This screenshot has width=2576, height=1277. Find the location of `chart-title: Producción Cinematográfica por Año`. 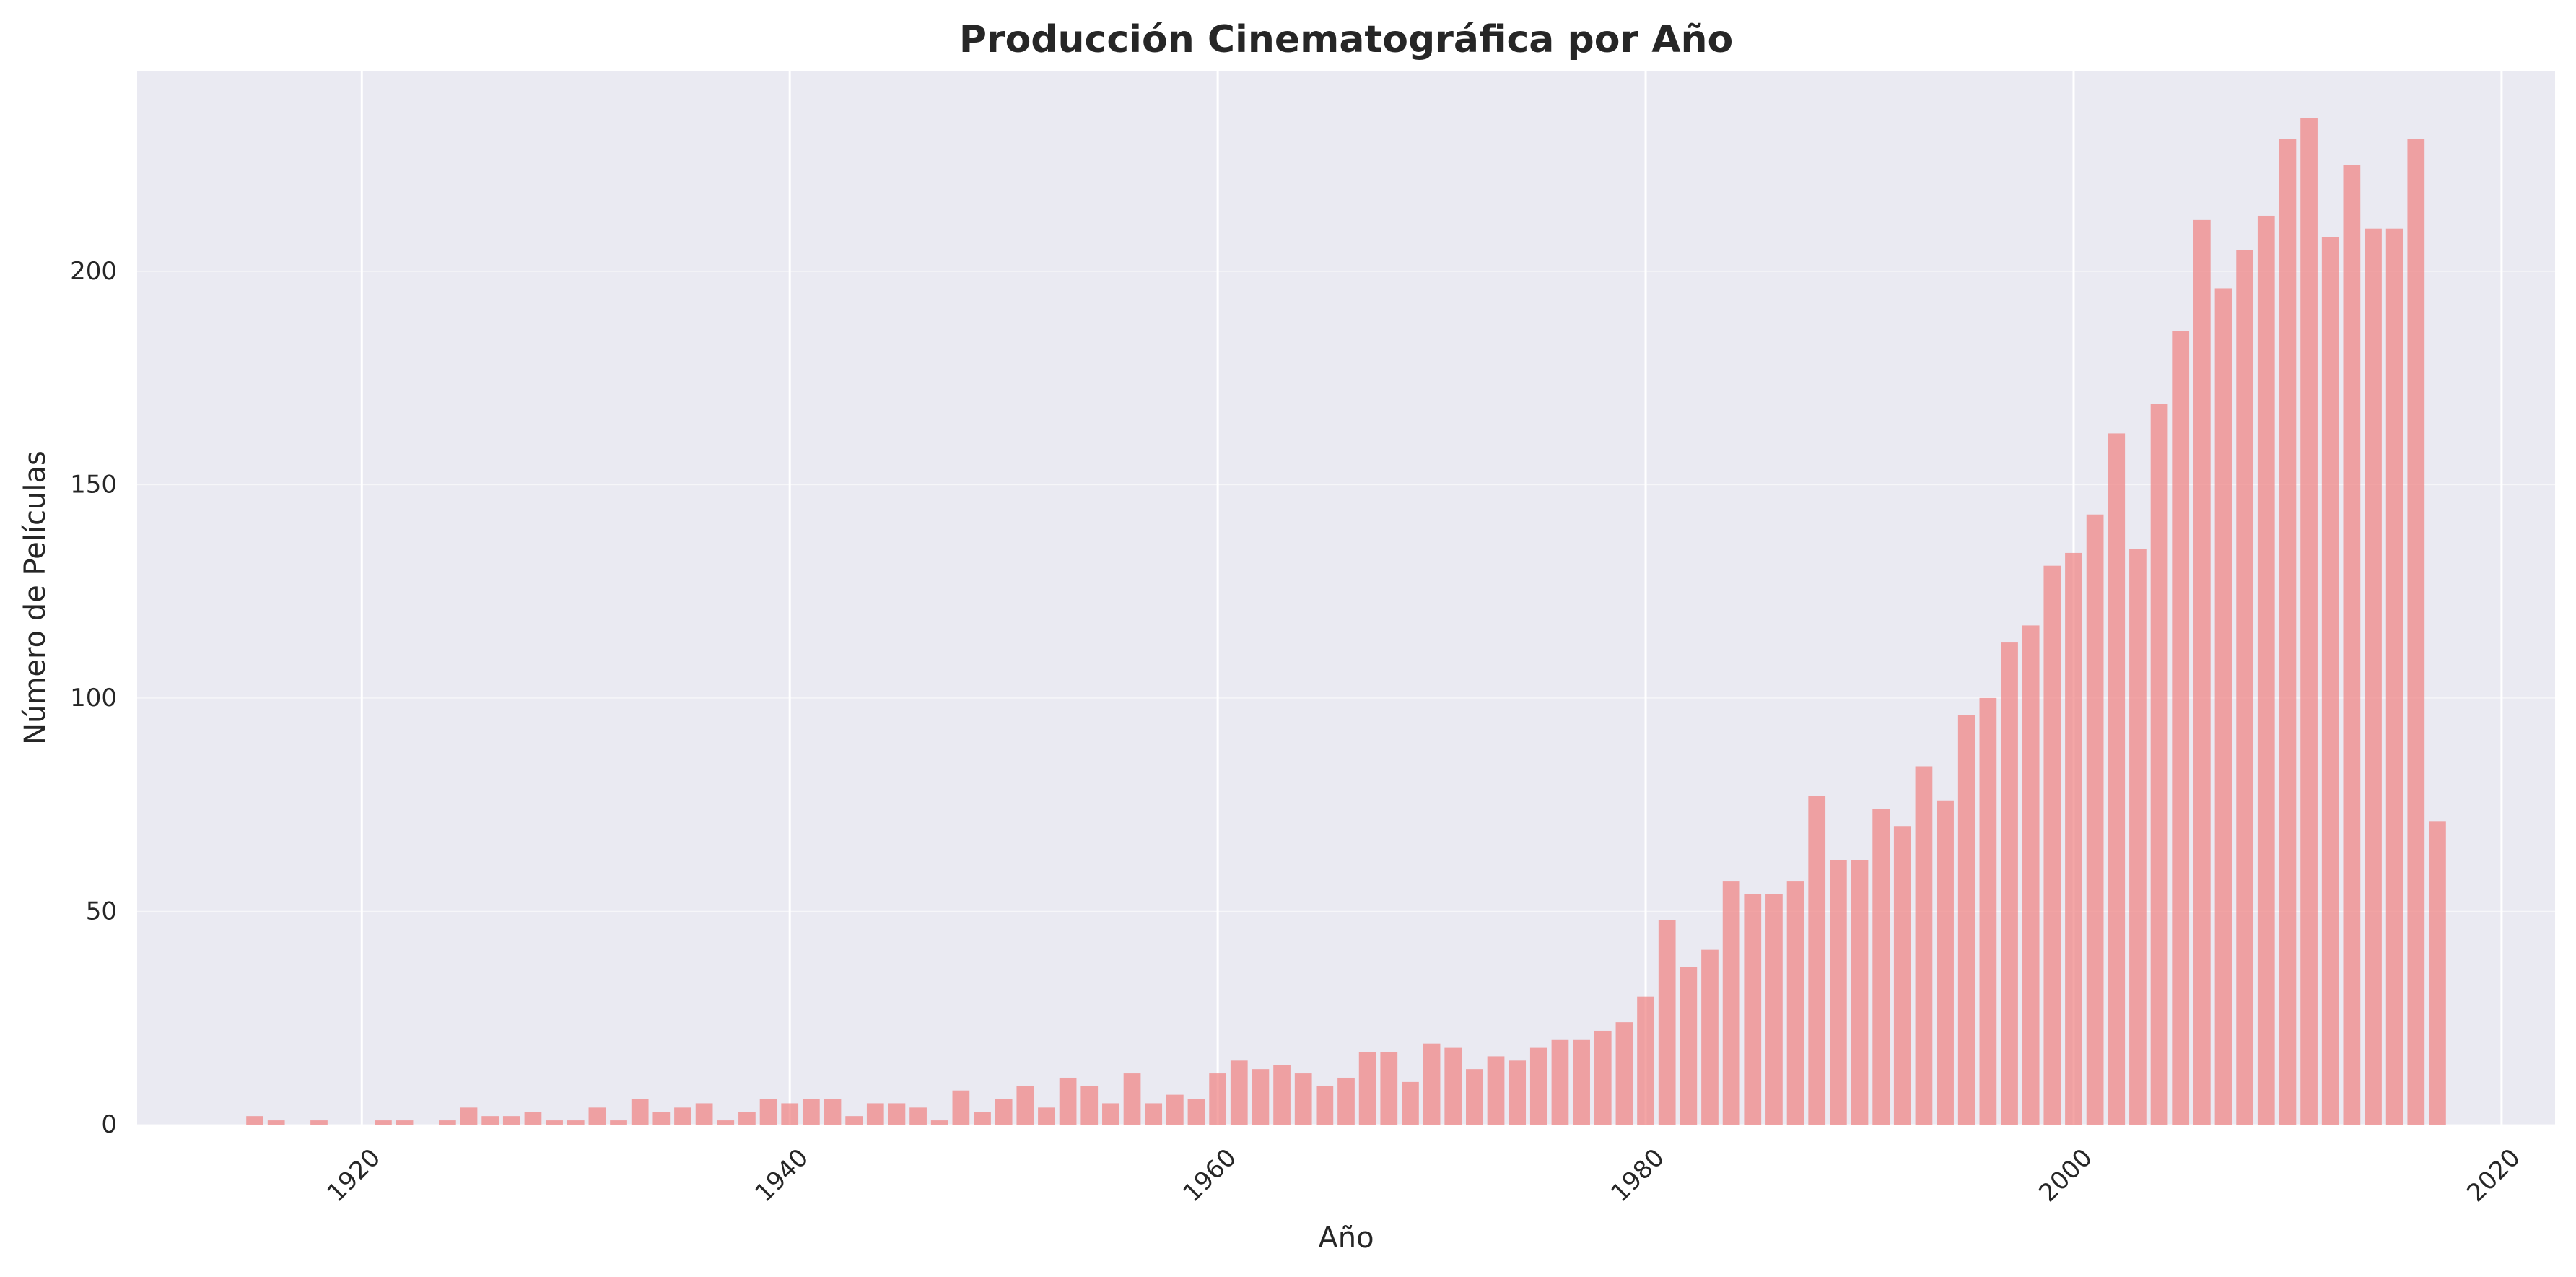

chart-title: Producción Cinematográfica por Año is located at coordinates (1346, 39).